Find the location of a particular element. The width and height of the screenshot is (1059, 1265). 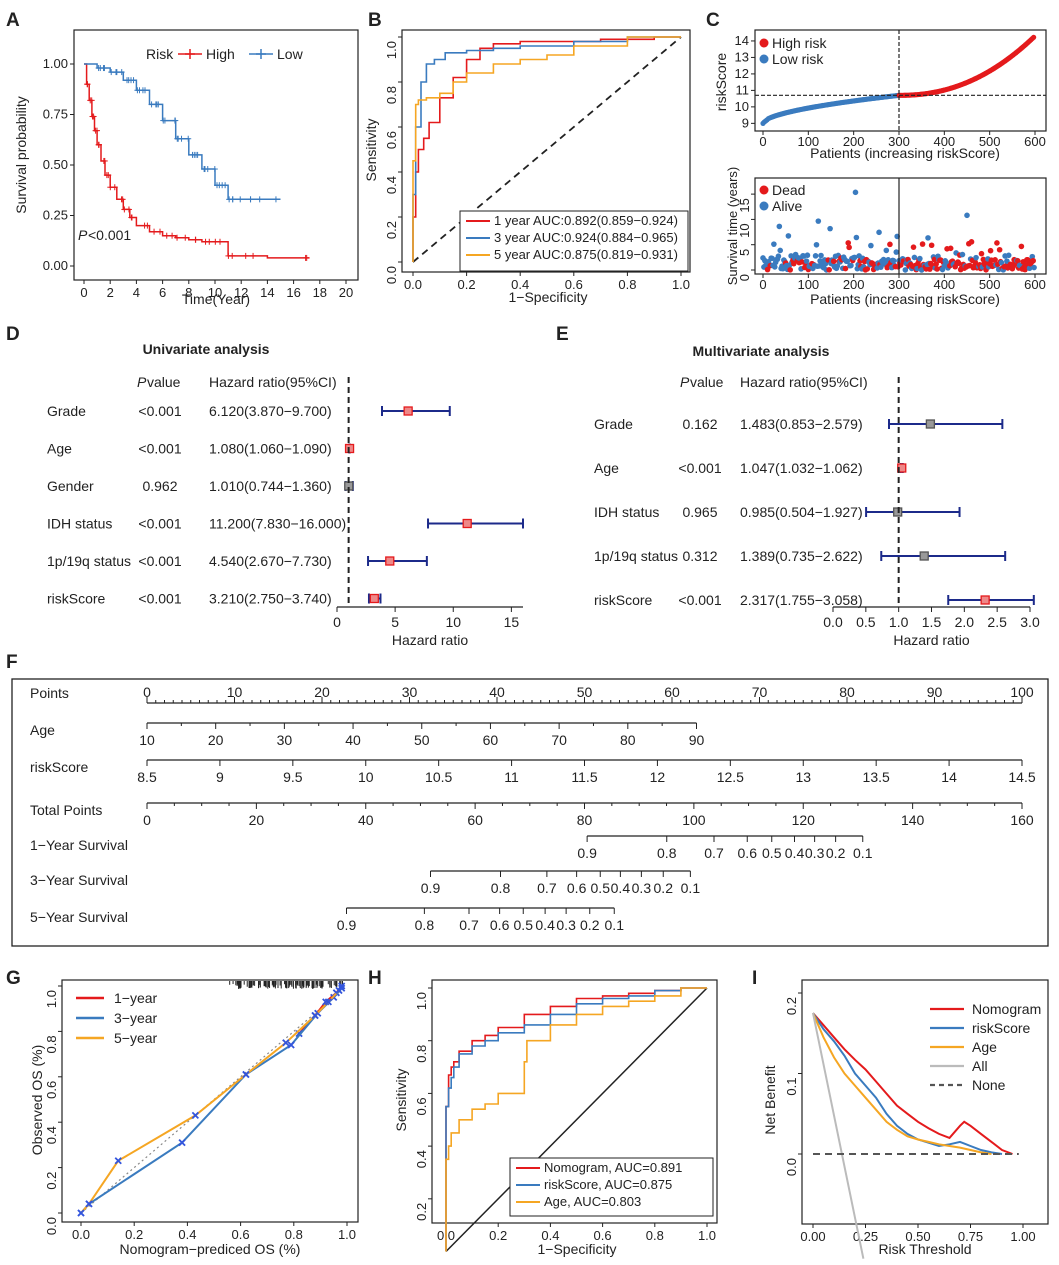

c1-legend-label-0: High risk is located at coordinates (799, 43).